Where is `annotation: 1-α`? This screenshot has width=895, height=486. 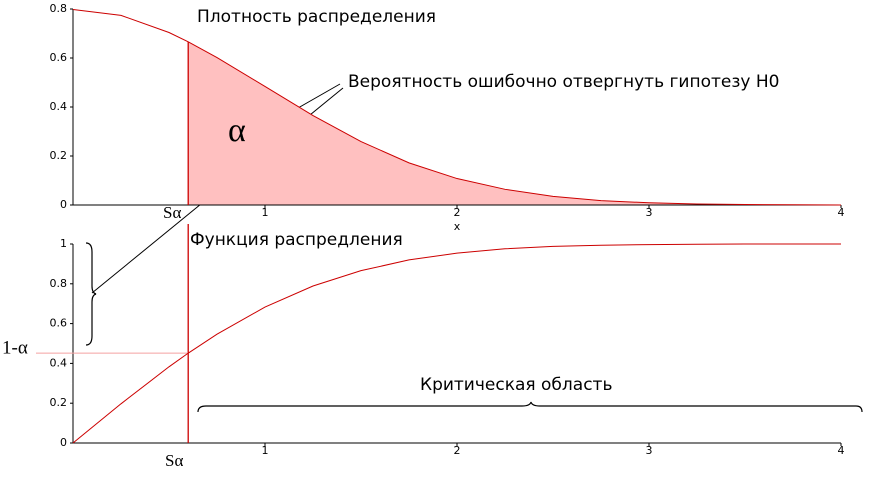 annotation: 1-α is located at coordinates (15, 347).